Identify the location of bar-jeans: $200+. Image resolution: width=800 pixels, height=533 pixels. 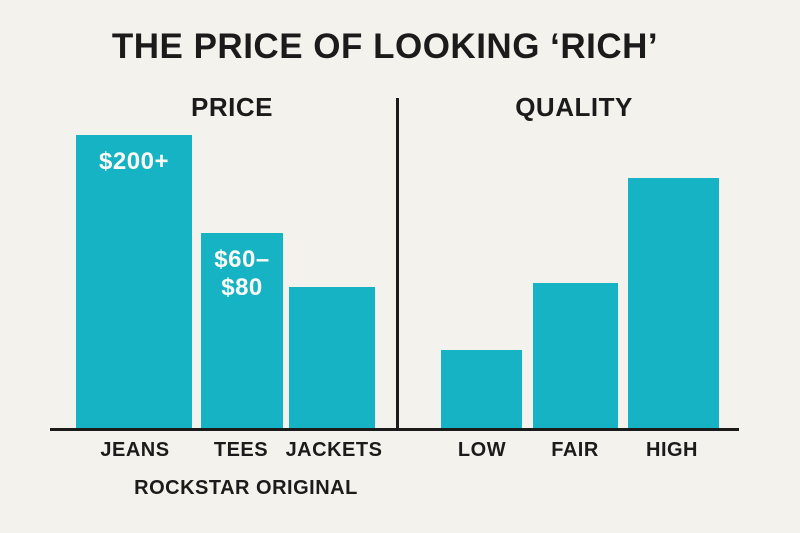
(134, 281).